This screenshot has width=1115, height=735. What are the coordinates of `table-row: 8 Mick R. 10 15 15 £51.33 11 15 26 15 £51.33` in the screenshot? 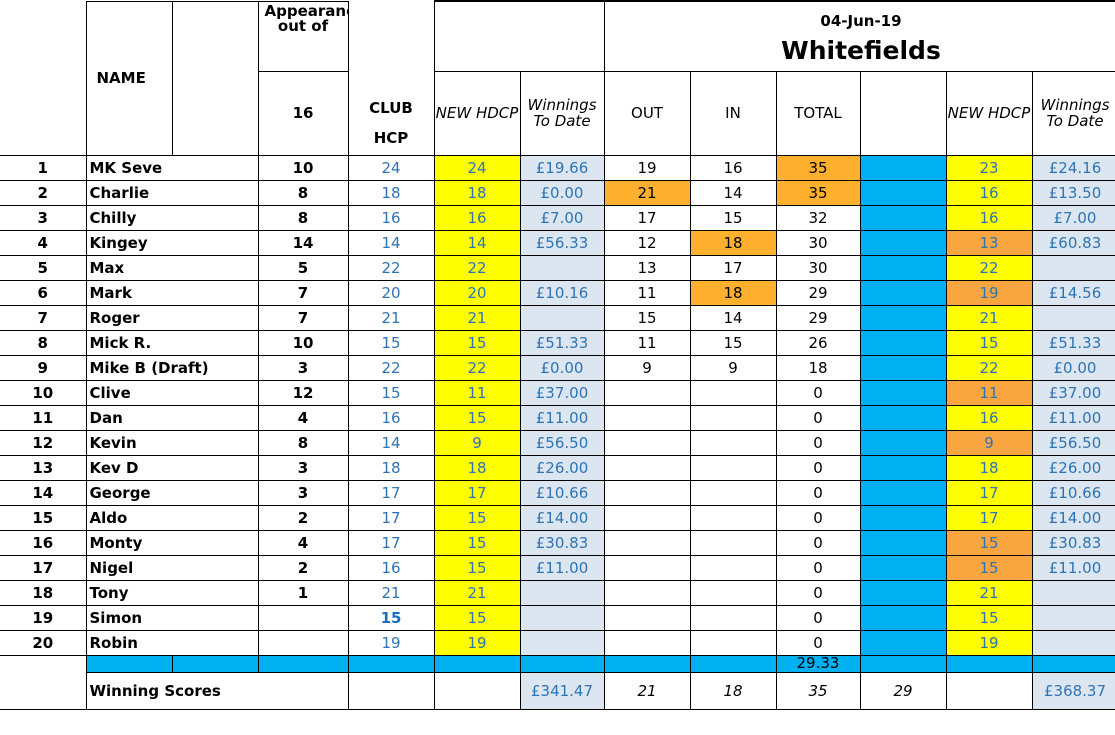 It's located at (557, 342).